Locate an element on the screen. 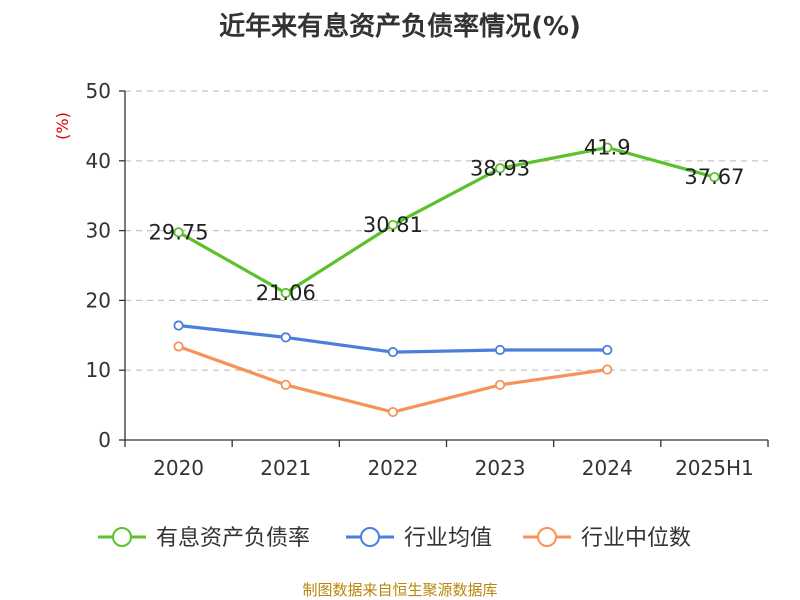 Image resolution: width=800 pixels, height=600 pixels. x-tick-label: 2024 is located at coordinates (607, 468).